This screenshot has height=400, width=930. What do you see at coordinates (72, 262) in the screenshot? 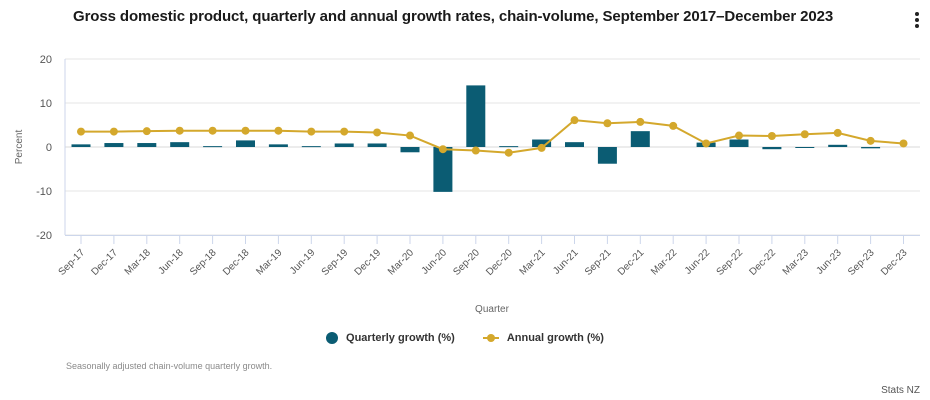
I see `x-tick-label: Sep-17` at bounding box center [72, 262].